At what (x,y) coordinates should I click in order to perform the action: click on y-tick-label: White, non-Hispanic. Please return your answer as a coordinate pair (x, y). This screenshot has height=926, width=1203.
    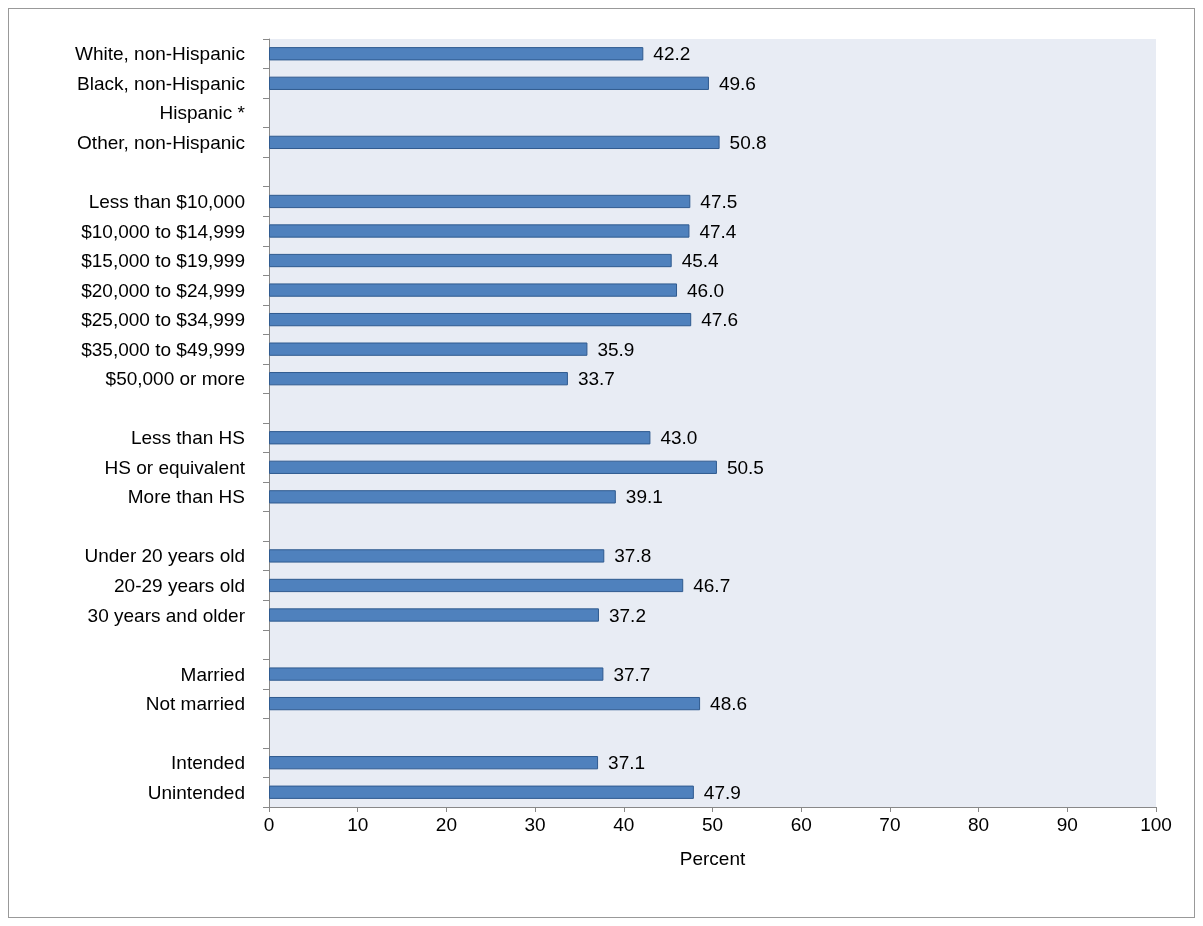
    Looking at the image, I should click on (159, 54).